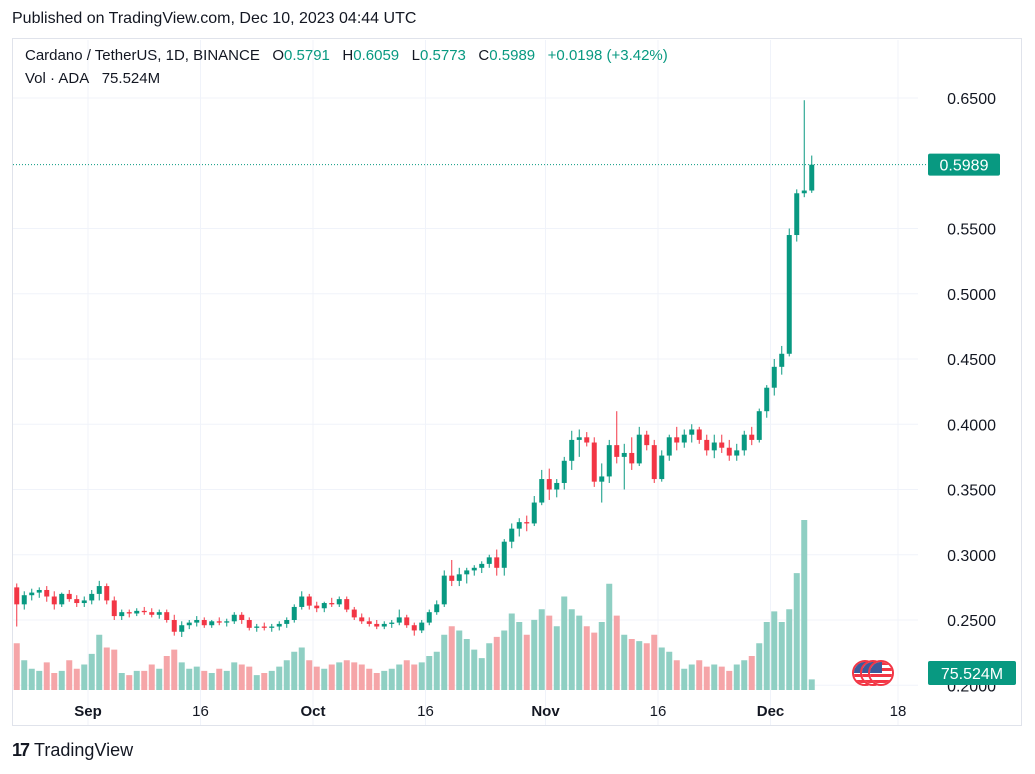 Image resolution: width=1035 pixels, height=774 pixels. Describe the element at coordinates (881, 673) in the screenshot. I see `us-flag-icon` at that location.